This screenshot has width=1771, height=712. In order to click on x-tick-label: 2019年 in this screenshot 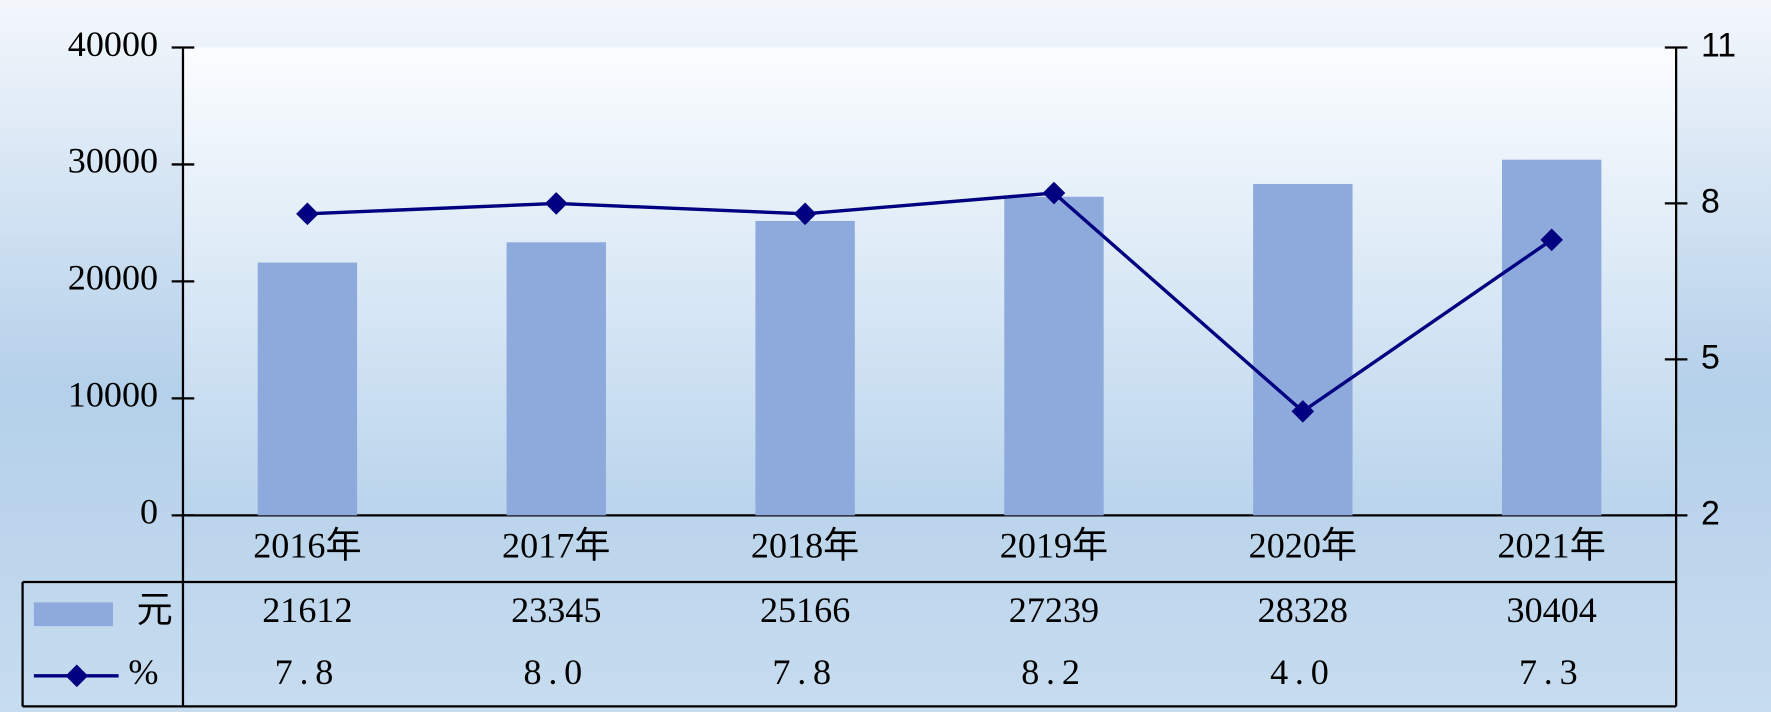, I will do `click(1054, 546)`.